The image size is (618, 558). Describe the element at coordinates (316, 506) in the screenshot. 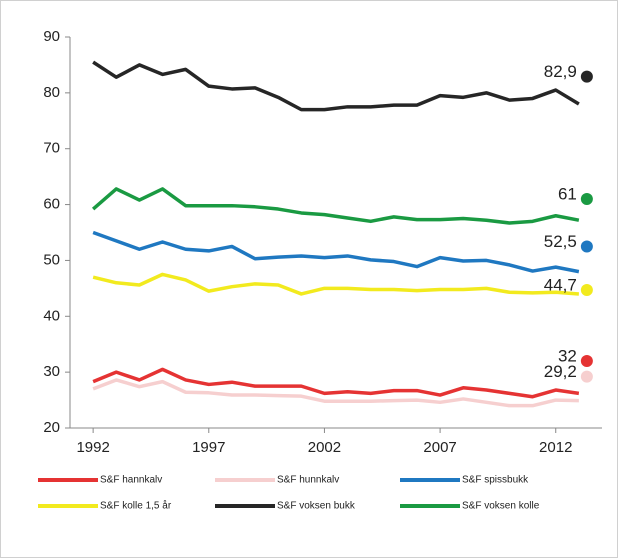

I see `legend-label: S&F voksen bukk` at that location.